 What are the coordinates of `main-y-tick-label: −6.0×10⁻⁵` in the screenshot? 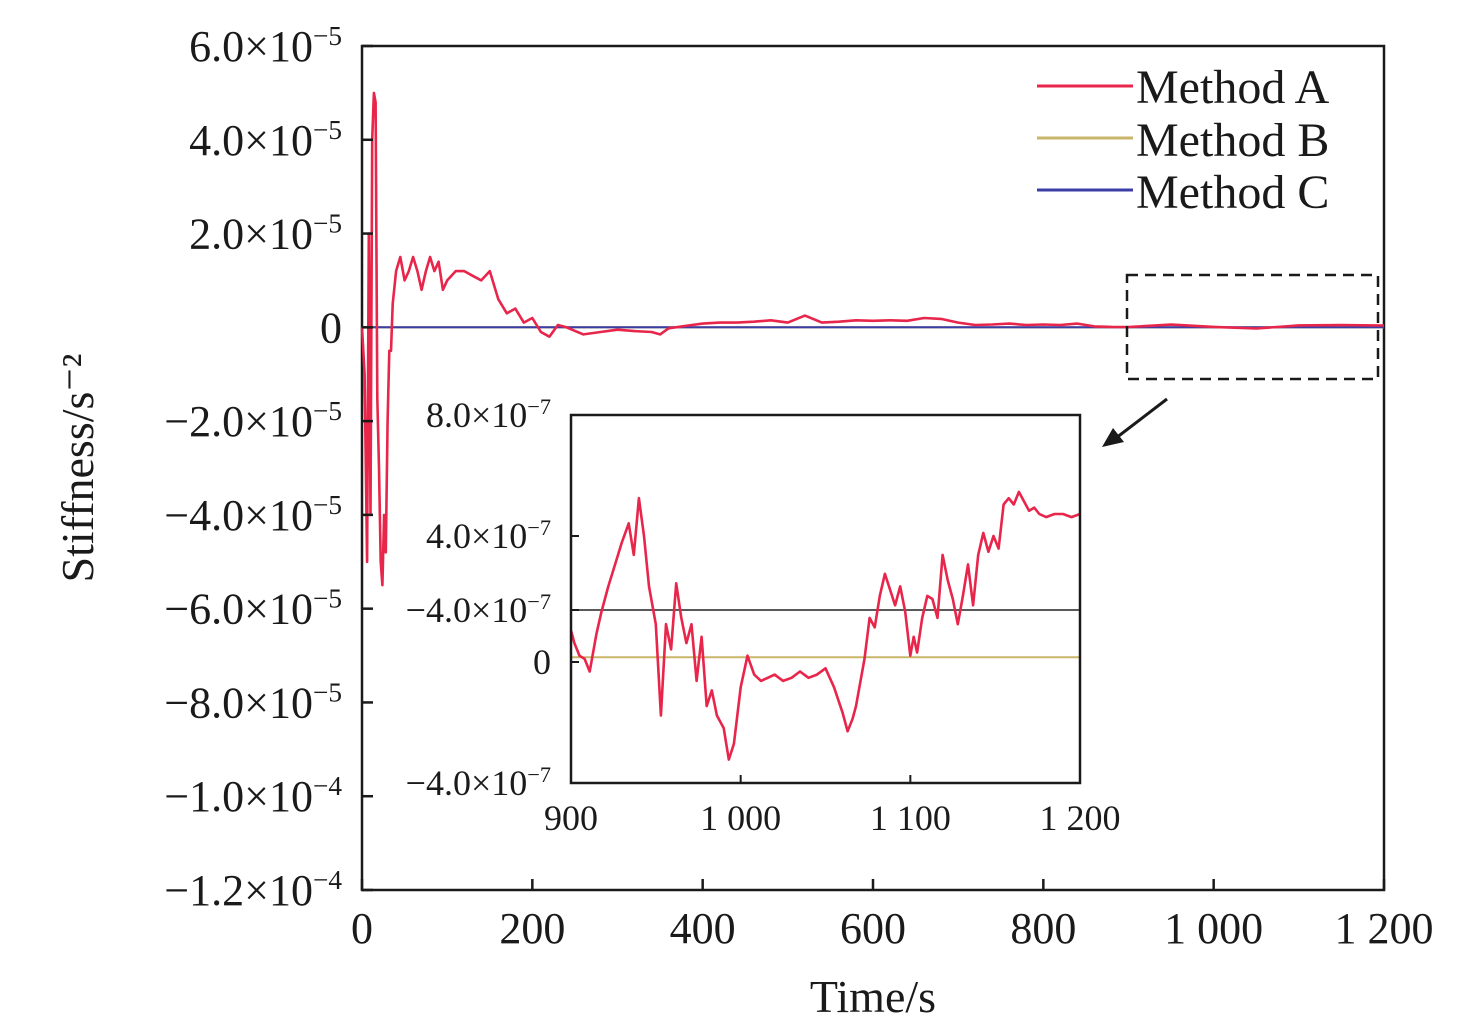 It's located at (253, 609).